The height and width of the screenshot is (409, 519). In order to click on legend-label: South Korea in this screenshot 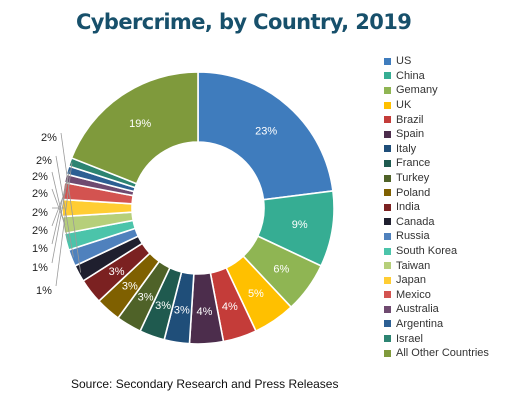, I will do `click(427, 251)`.